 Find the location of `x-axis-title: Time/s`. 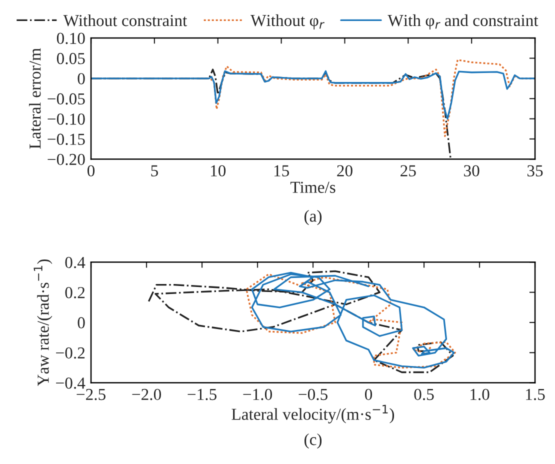

x-axis-title: Time/s is located at coordinates (313, 187).